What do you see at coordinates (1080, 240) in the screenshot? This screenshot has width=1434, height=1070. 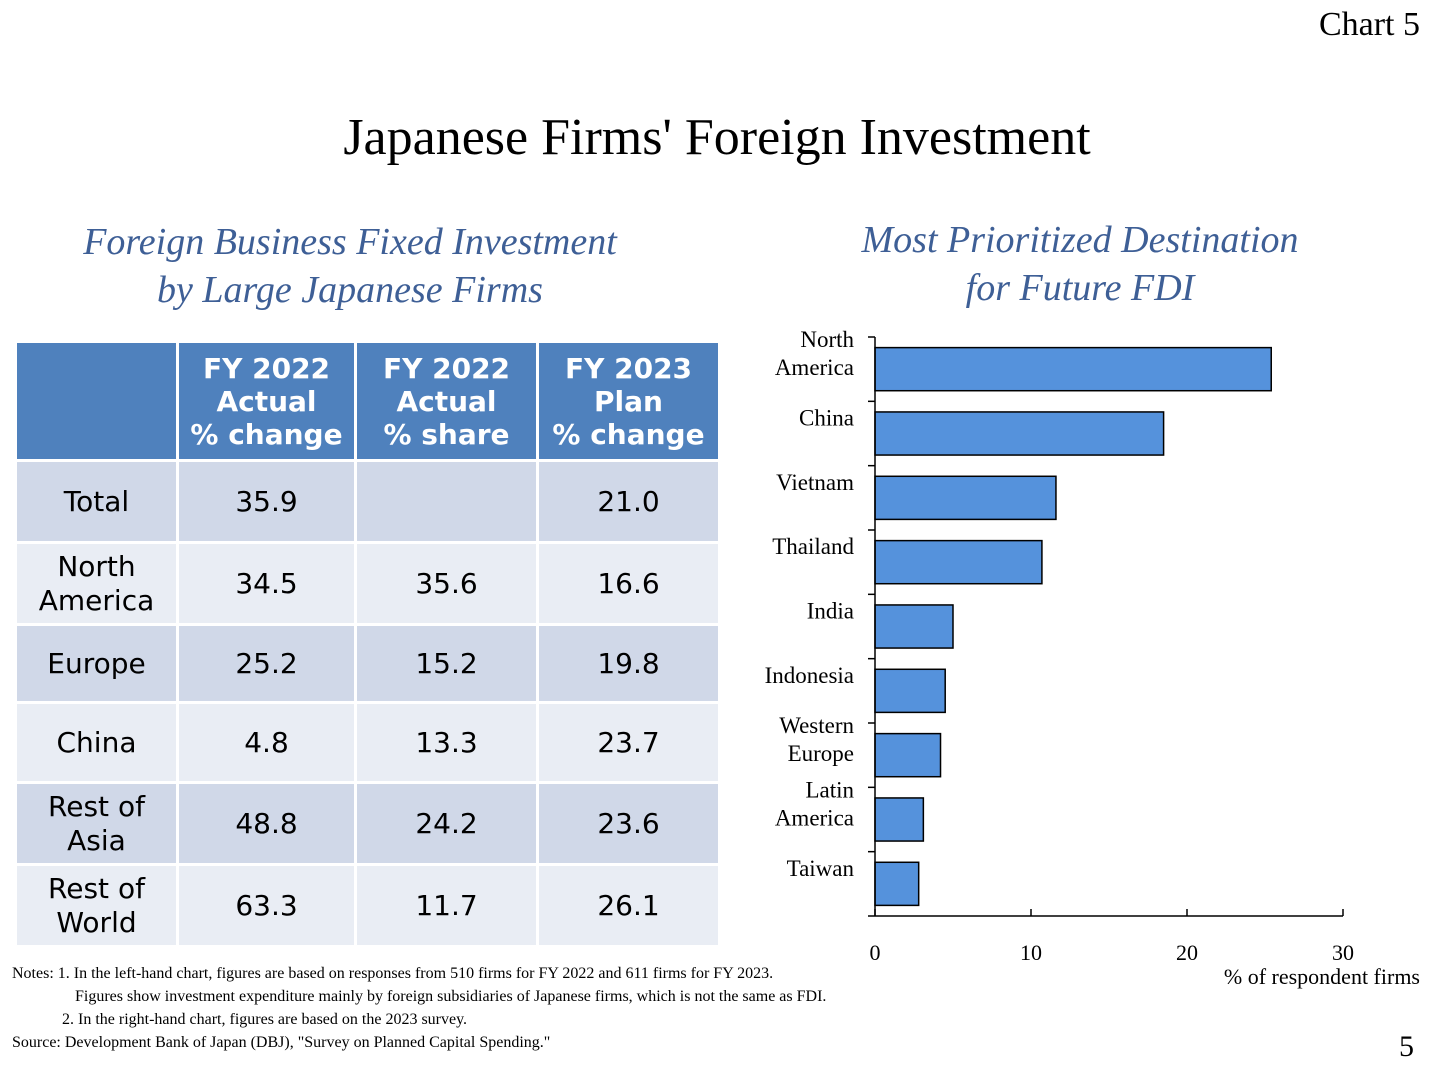 I see `right-subtitle-line-1: Most Prioritized Destination` at bounding box center [1080, 240].